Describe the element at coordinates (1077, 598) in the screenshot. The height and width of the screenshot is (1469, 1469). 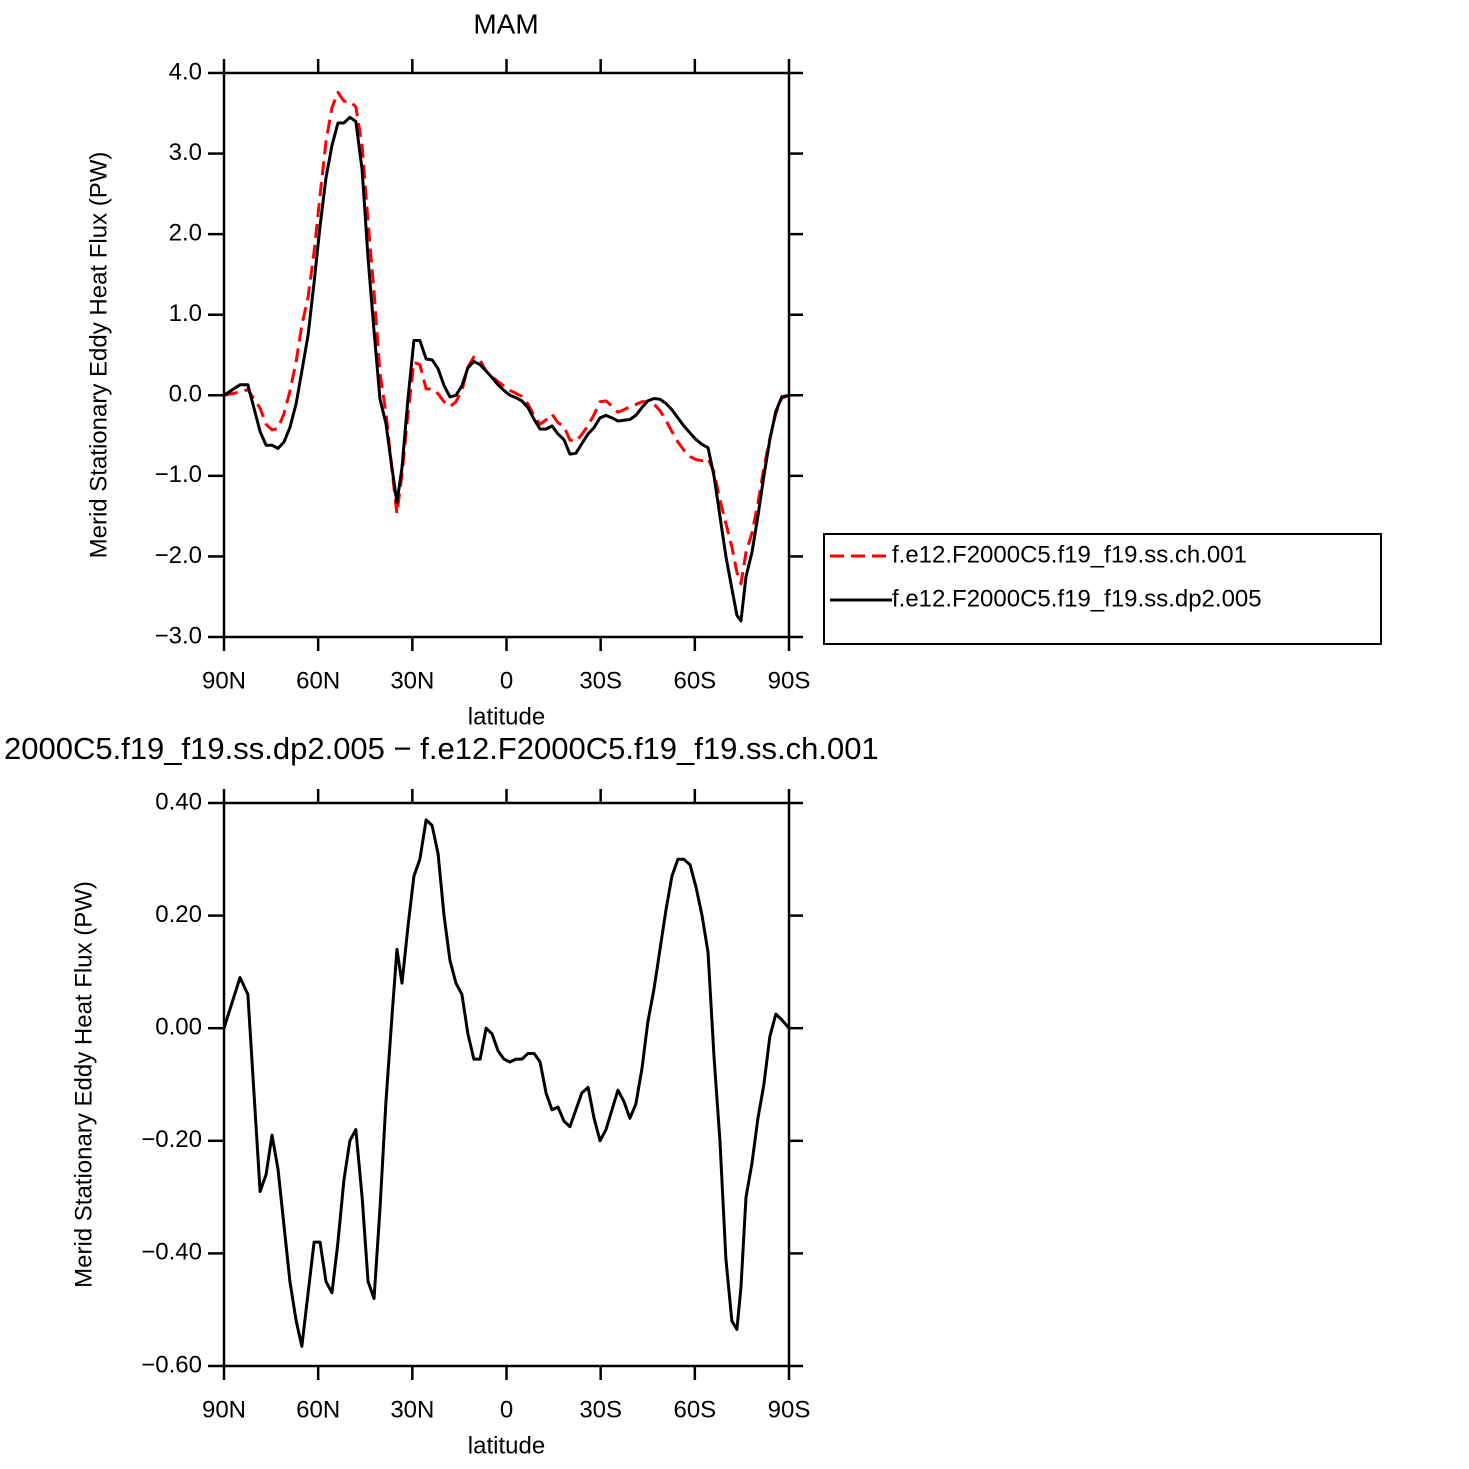
I see `legend-label: f.e12.F2000C5.f19_f19.ss.dp2.005` at that location.